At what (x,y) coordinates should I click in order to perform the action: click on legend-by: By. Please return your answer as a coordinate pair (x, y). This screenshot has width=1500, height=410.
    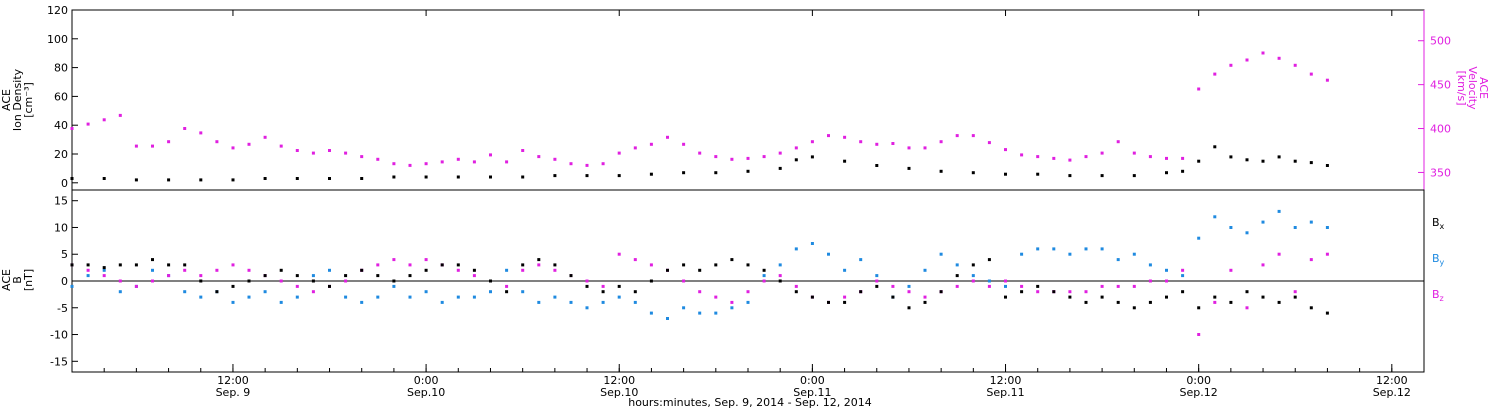
    Looking at the image, I should click on (1438, 259).